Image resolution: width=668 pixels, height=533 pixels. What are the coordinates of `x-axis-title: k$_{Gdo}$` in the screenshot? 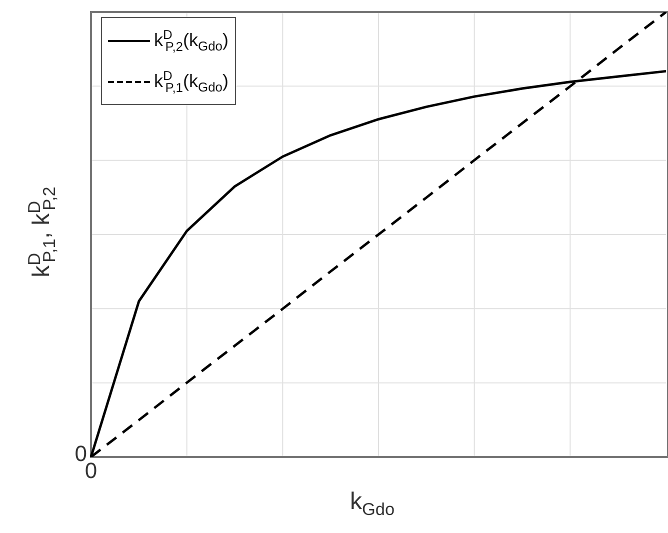 It's located at (372, 504).